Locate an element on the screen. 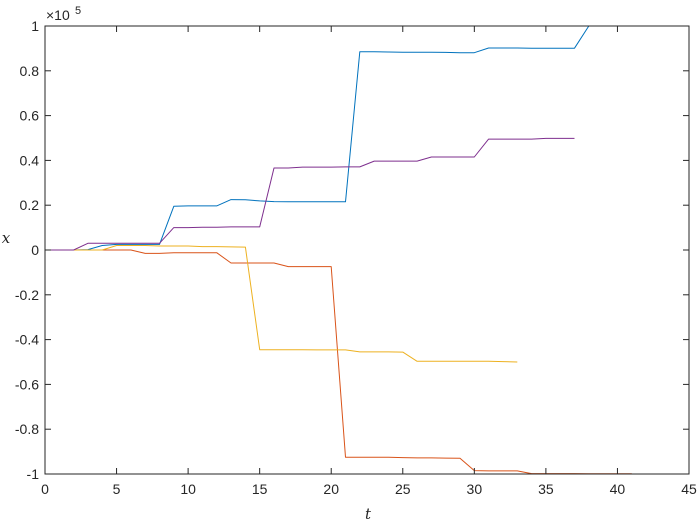 This screenshot has width=700, height=525. y-axis-label: x is located at coordinates (6, 238).